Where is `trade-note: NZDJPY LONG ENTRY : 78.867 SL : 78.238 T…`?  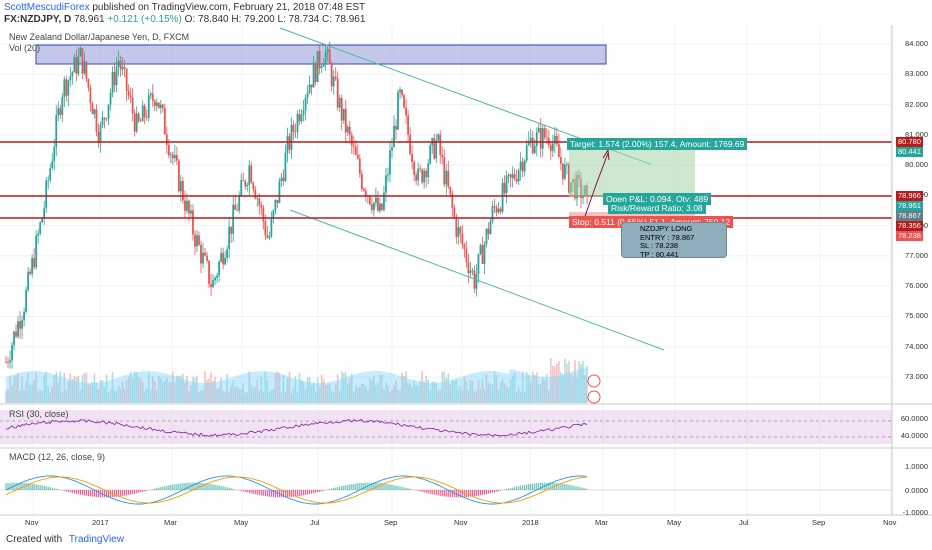
trade-note: NZDJPY LONG ENTRY : 78.867 SL : 78.238 T… is located at coordinates (674, 240).